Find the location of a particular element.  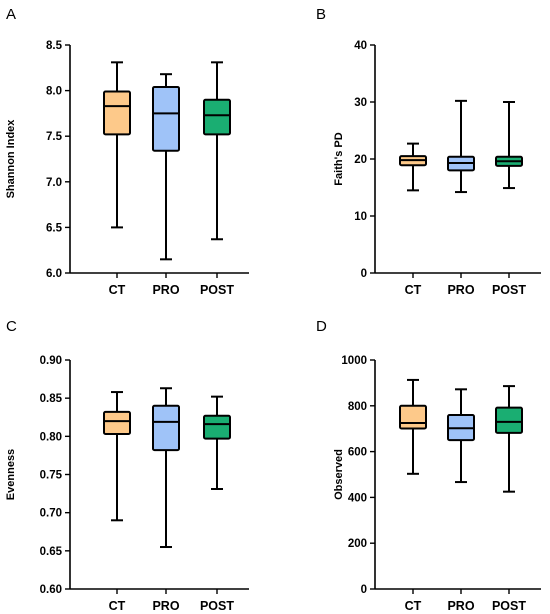

y-tick-label: 600 is located at coordinates (357, 453).